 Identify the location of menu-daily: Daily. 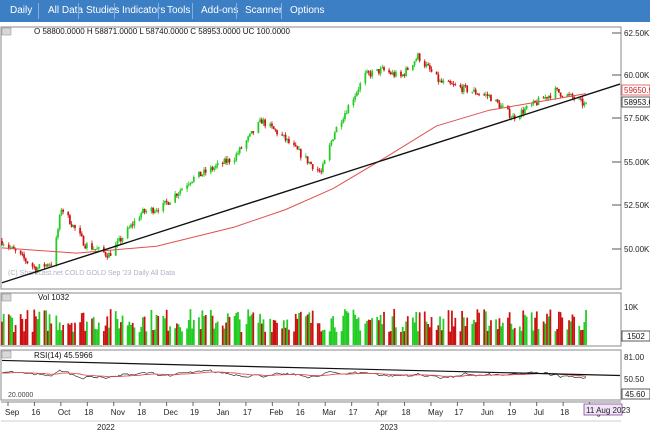
(21, 10).